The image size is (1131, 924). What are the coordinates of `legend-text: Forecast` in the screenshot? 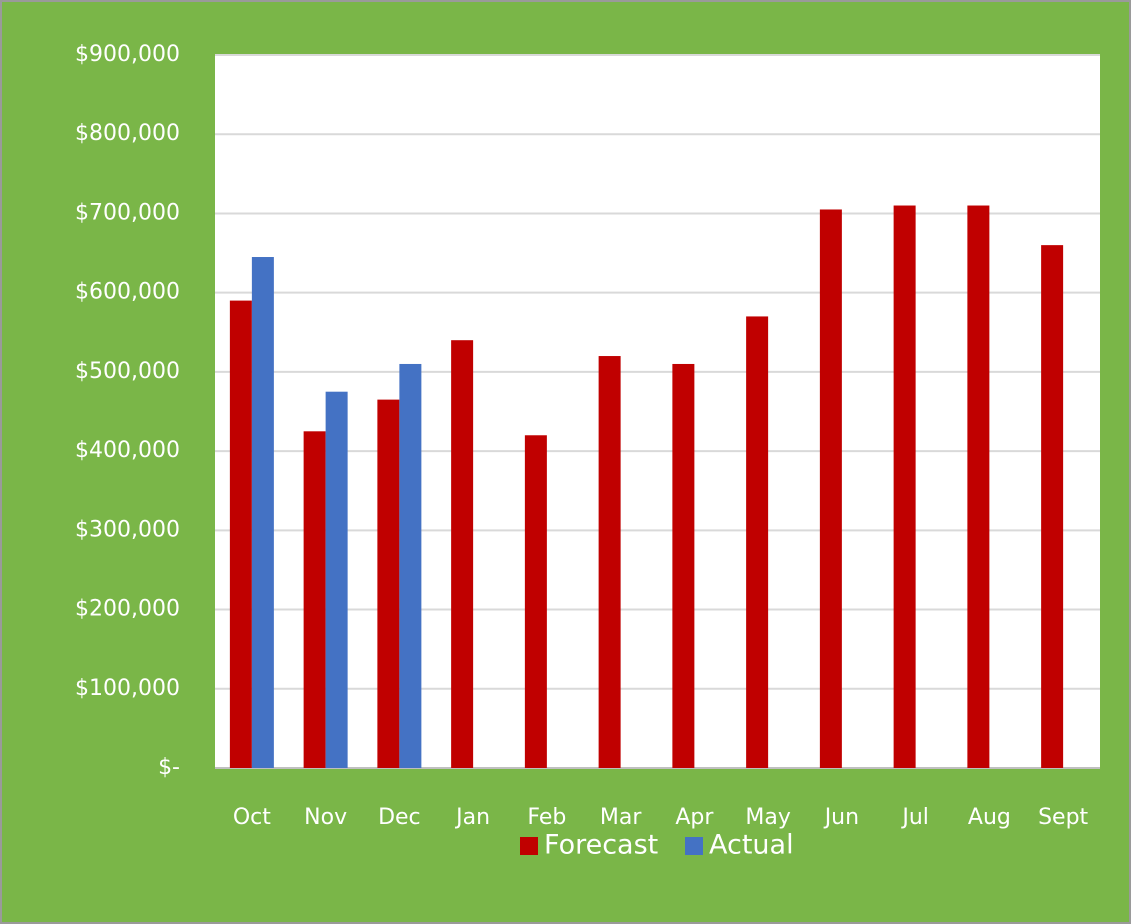 It's located at (601, 845).